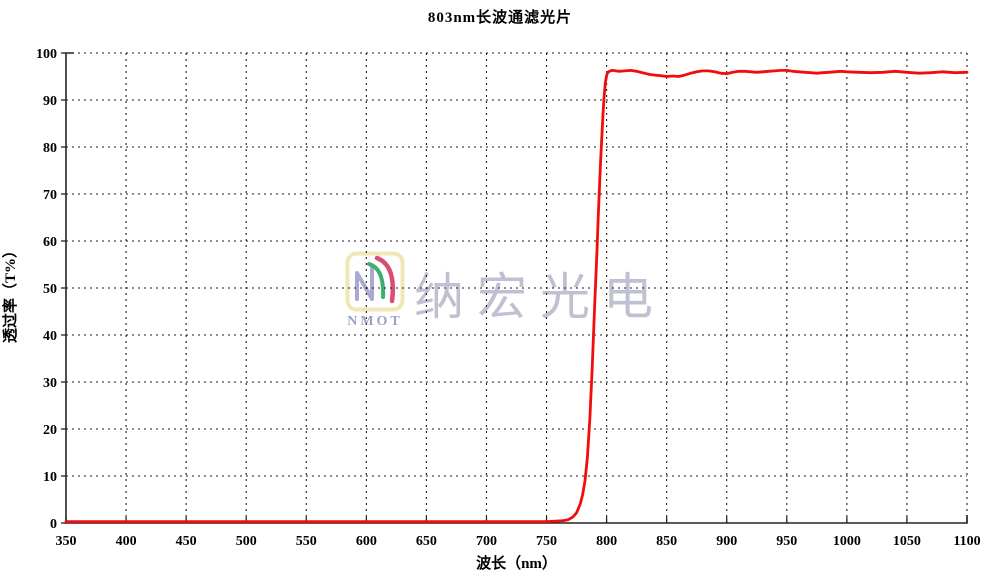 The height and width of the screenshot is (580, 1000). I want to click on x-tick-label: 550, so click(306, 541).